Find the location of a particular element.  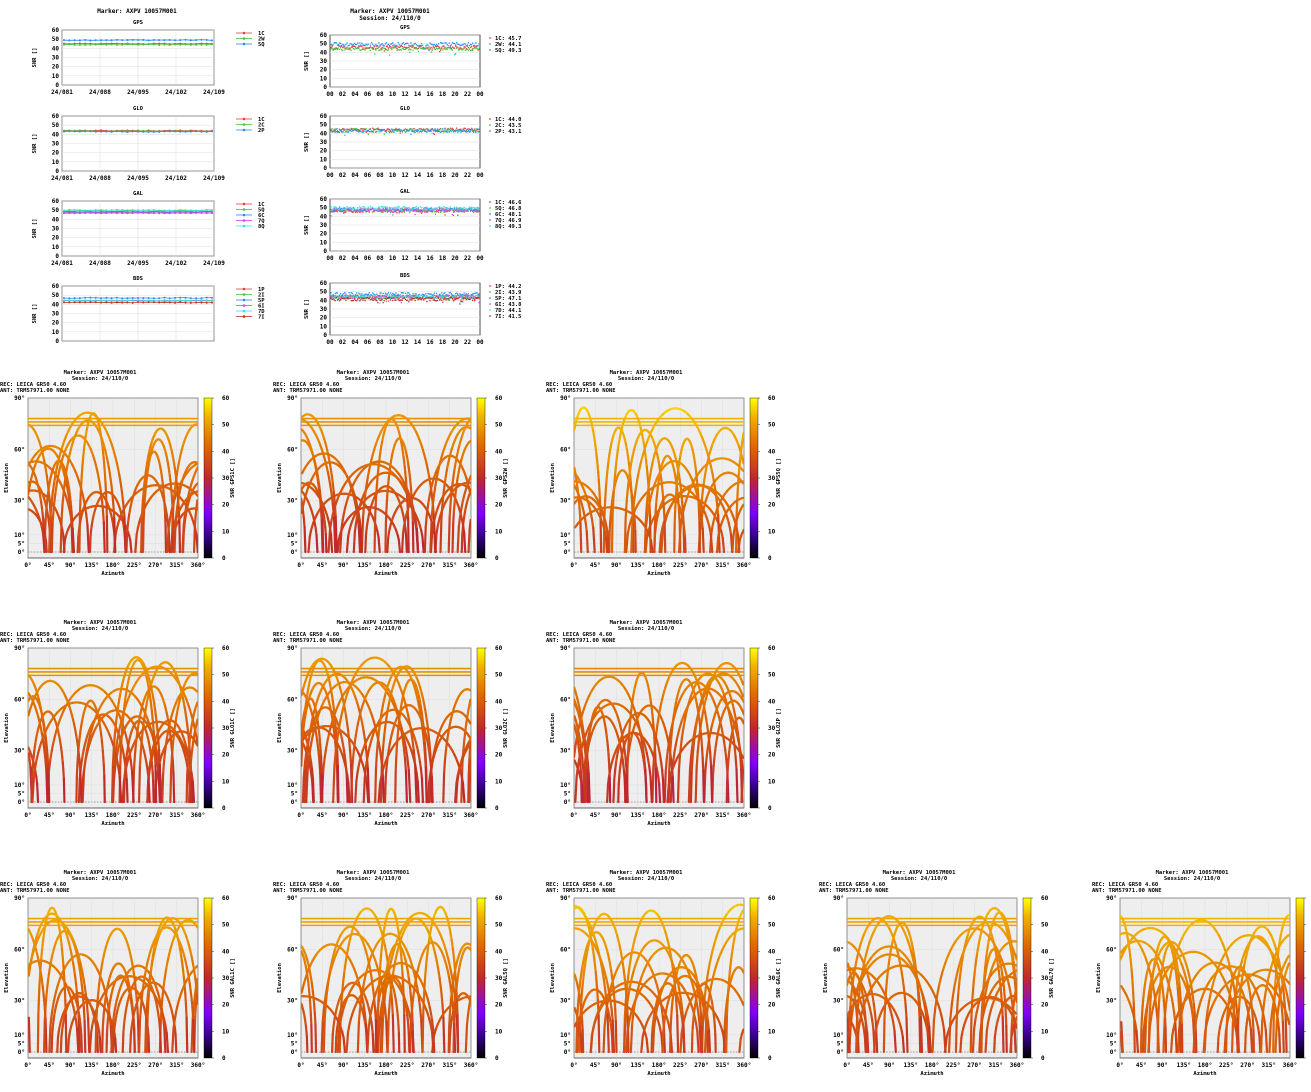

session-legend-label: 7I: 41.5 is located at coordinates (508, 317).